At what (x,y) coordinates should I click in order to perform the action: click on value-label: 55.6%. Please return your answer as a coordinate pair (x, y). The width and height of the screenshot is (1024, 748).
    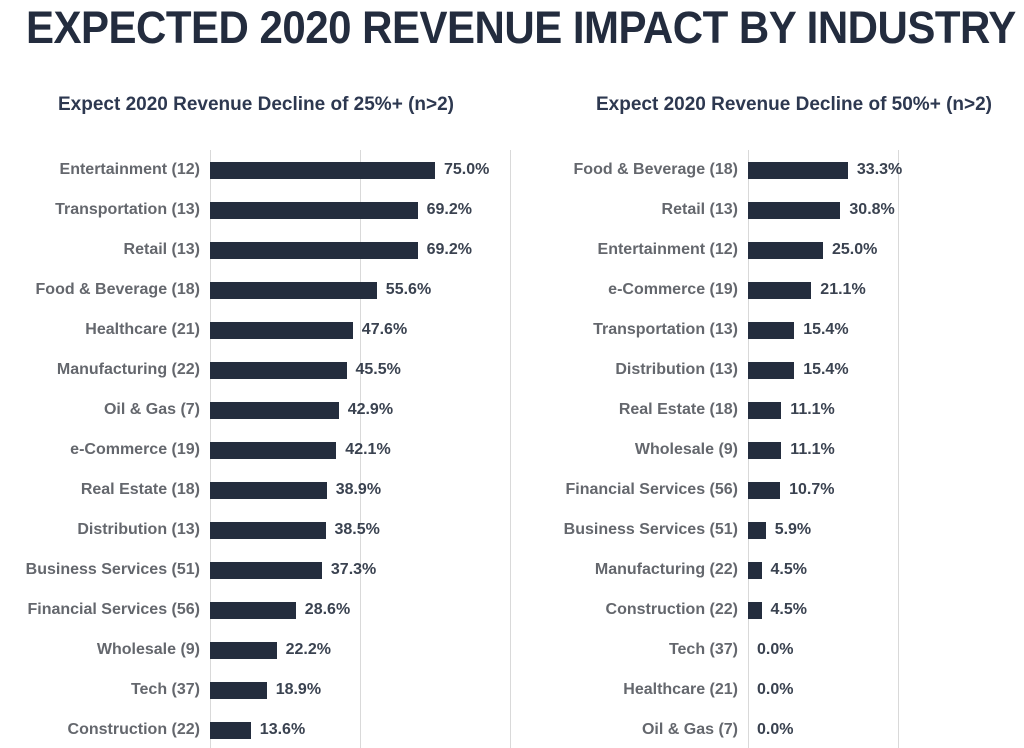
    Looking at the image, I should click on (408, 289).